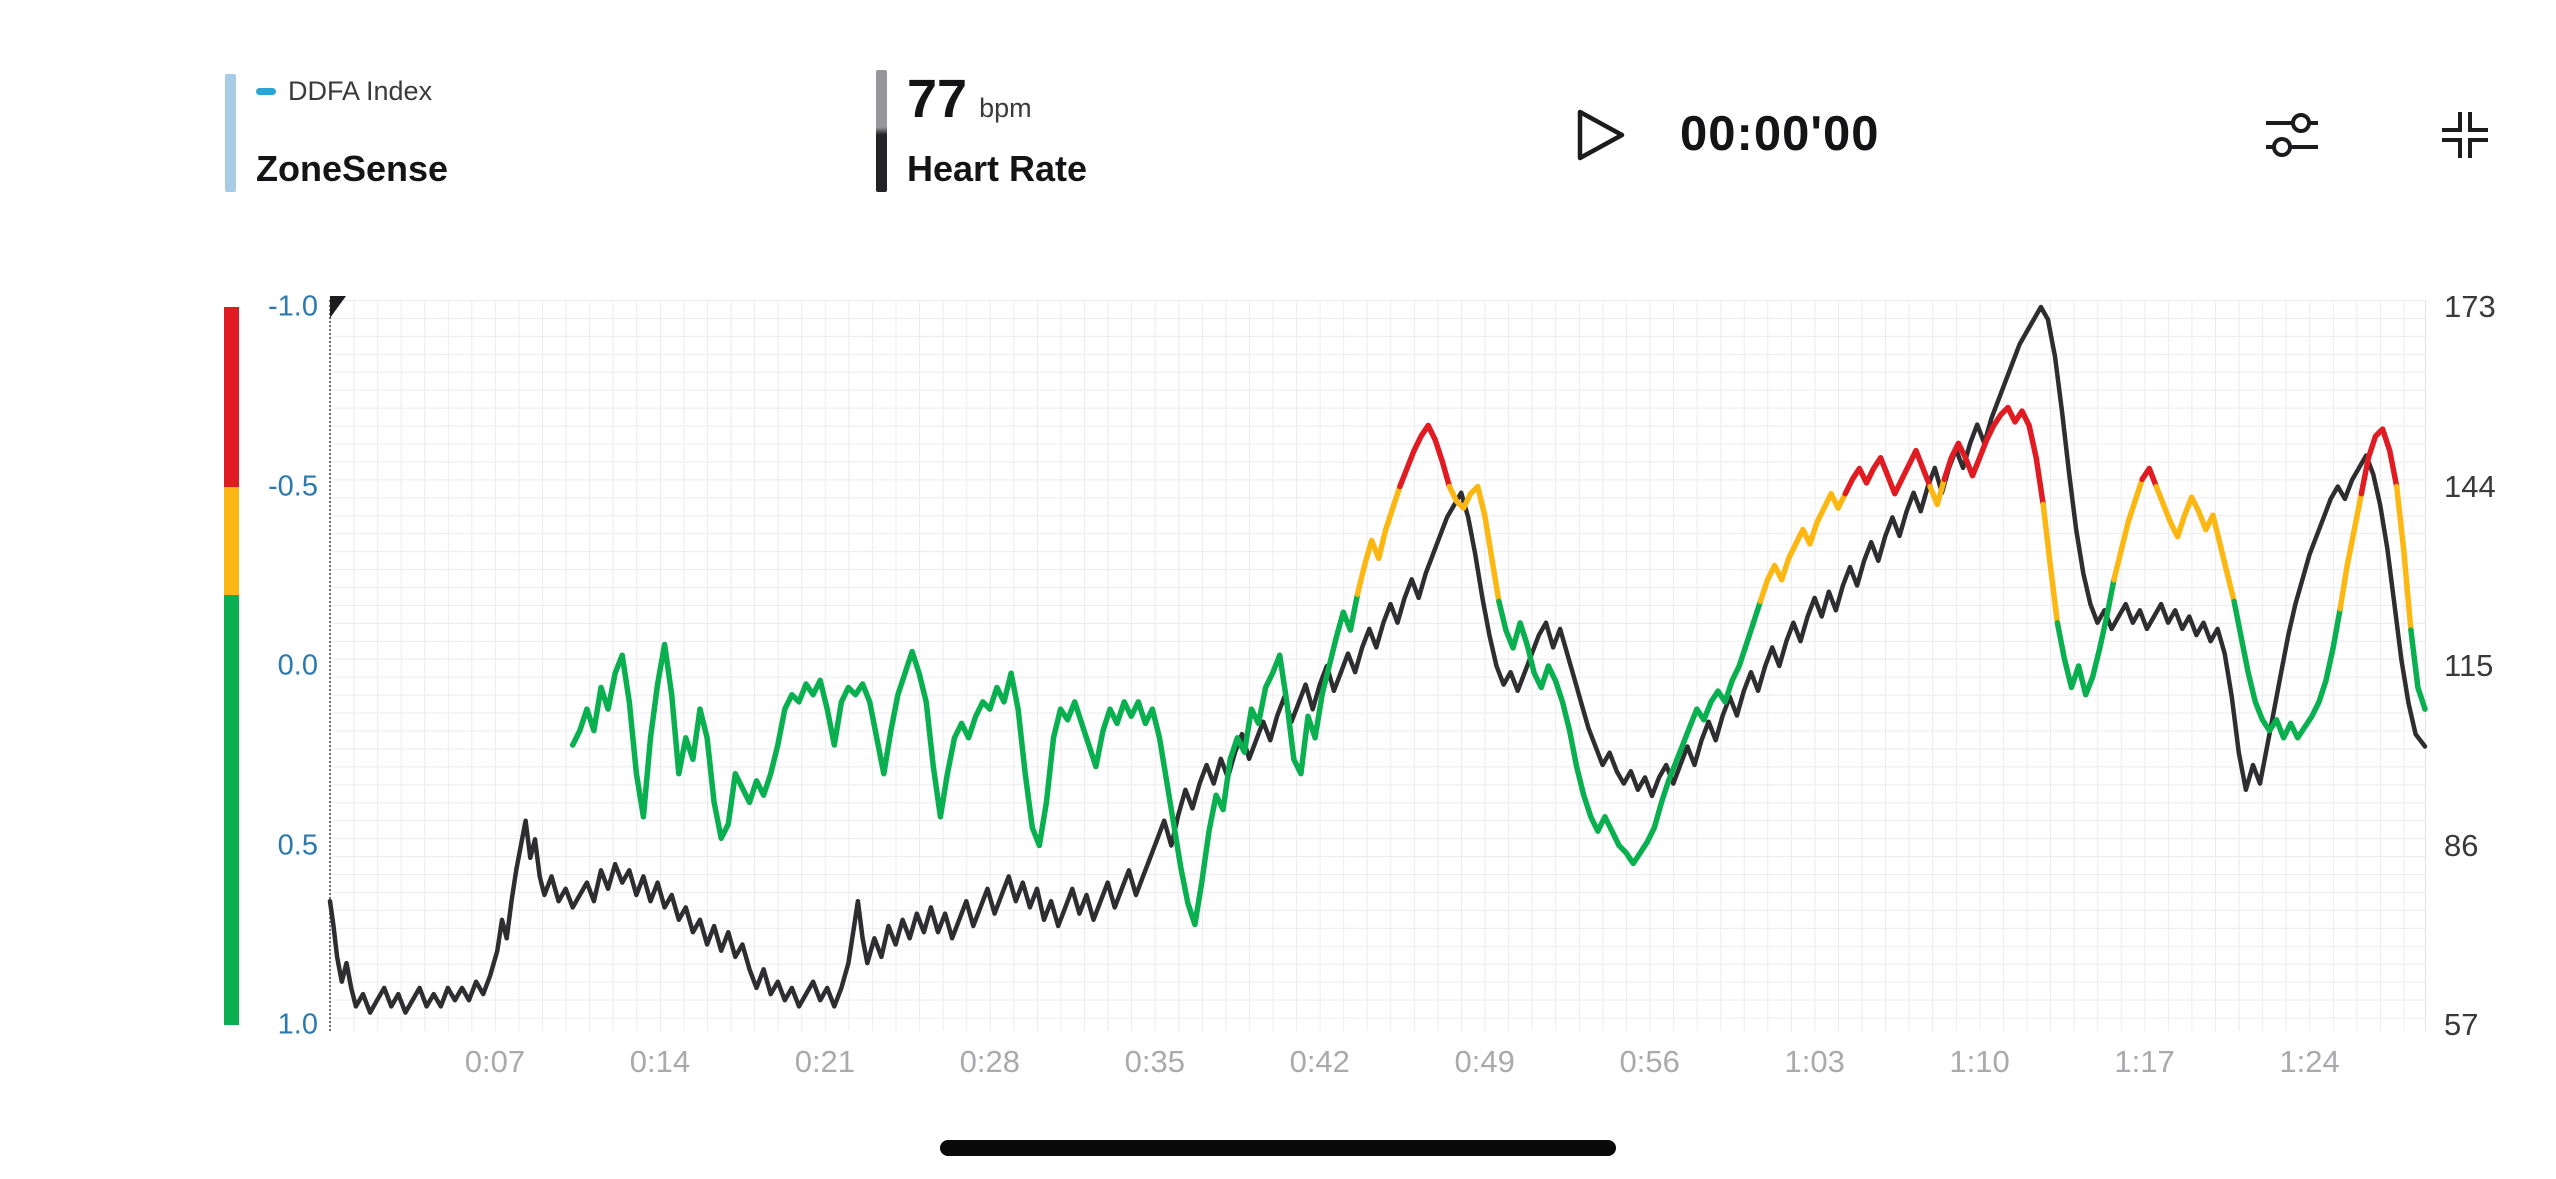  What do you see at coordinates (266, 91) in the screenshot?
I see `ddfa-series-swatch-icon` at bounding box center [266, 91].